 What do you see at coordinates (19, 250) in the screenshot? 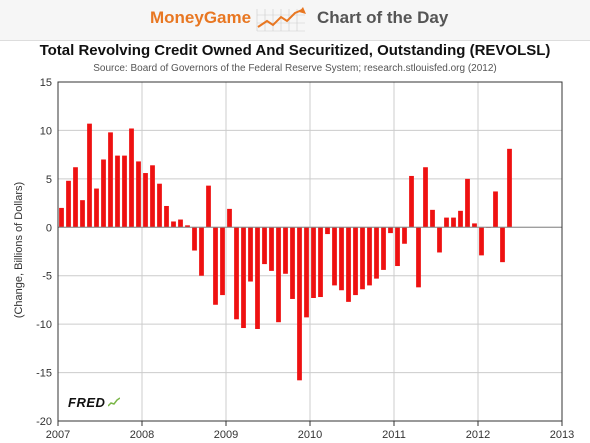
I see `y-axis-label: (Change, Billions of Dollars)` at bounding box center [19, 250].